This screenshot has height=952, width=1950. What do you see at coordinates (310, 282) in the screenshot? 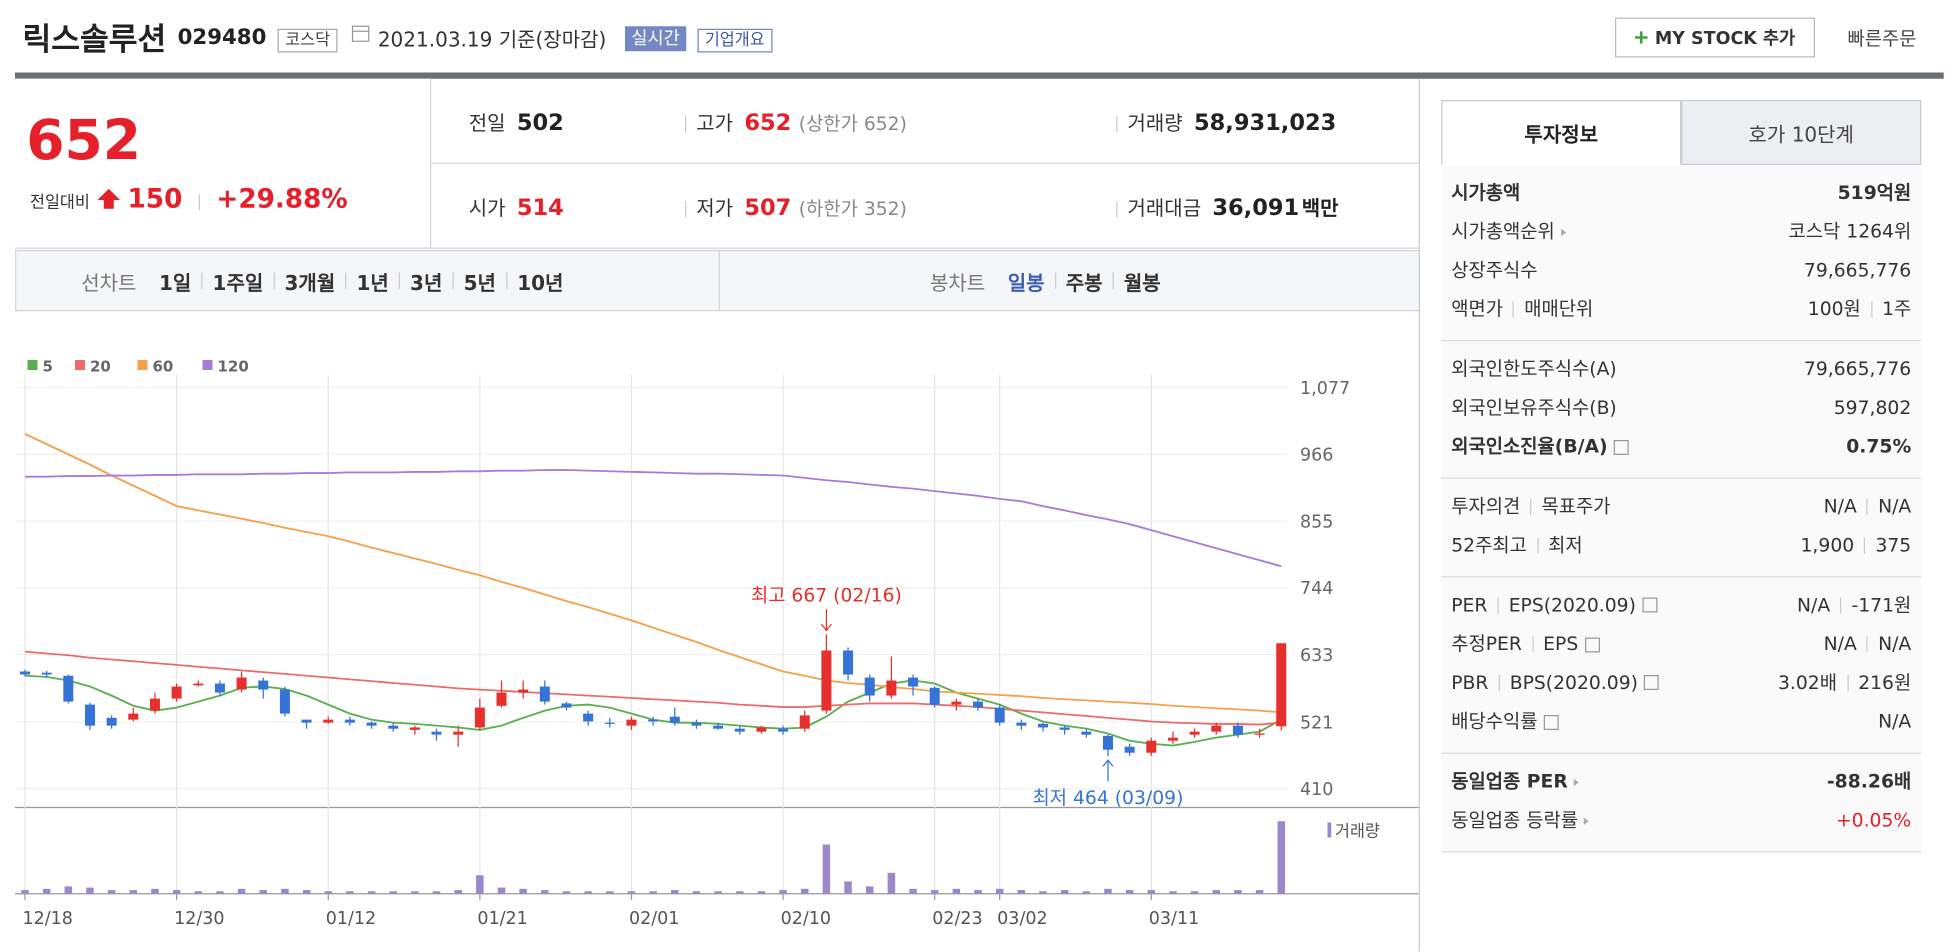
I see `tab: 3개월` at bounding box center [310, 282].